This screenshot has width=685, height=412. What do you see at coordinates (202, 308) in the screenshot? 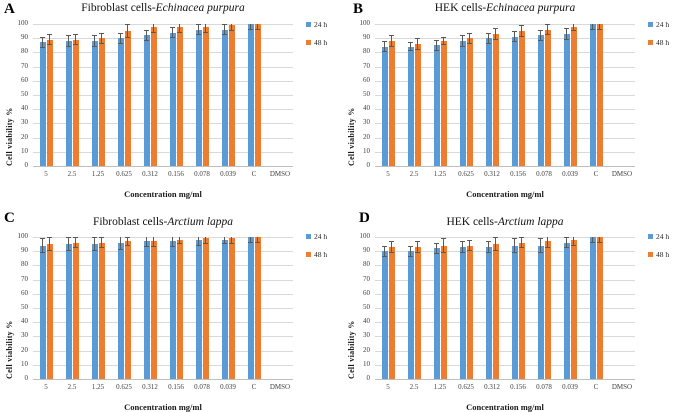
I see `bar-group-0.078` at bounding box center [202, 308].